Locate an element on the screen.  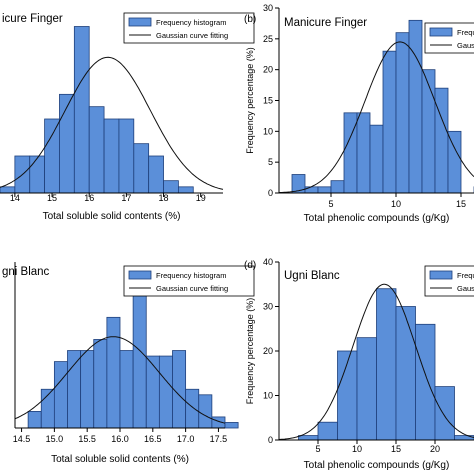
x-axis-label: Total phenolic compounds (g/Kg) is located at coordinates (377, 465).